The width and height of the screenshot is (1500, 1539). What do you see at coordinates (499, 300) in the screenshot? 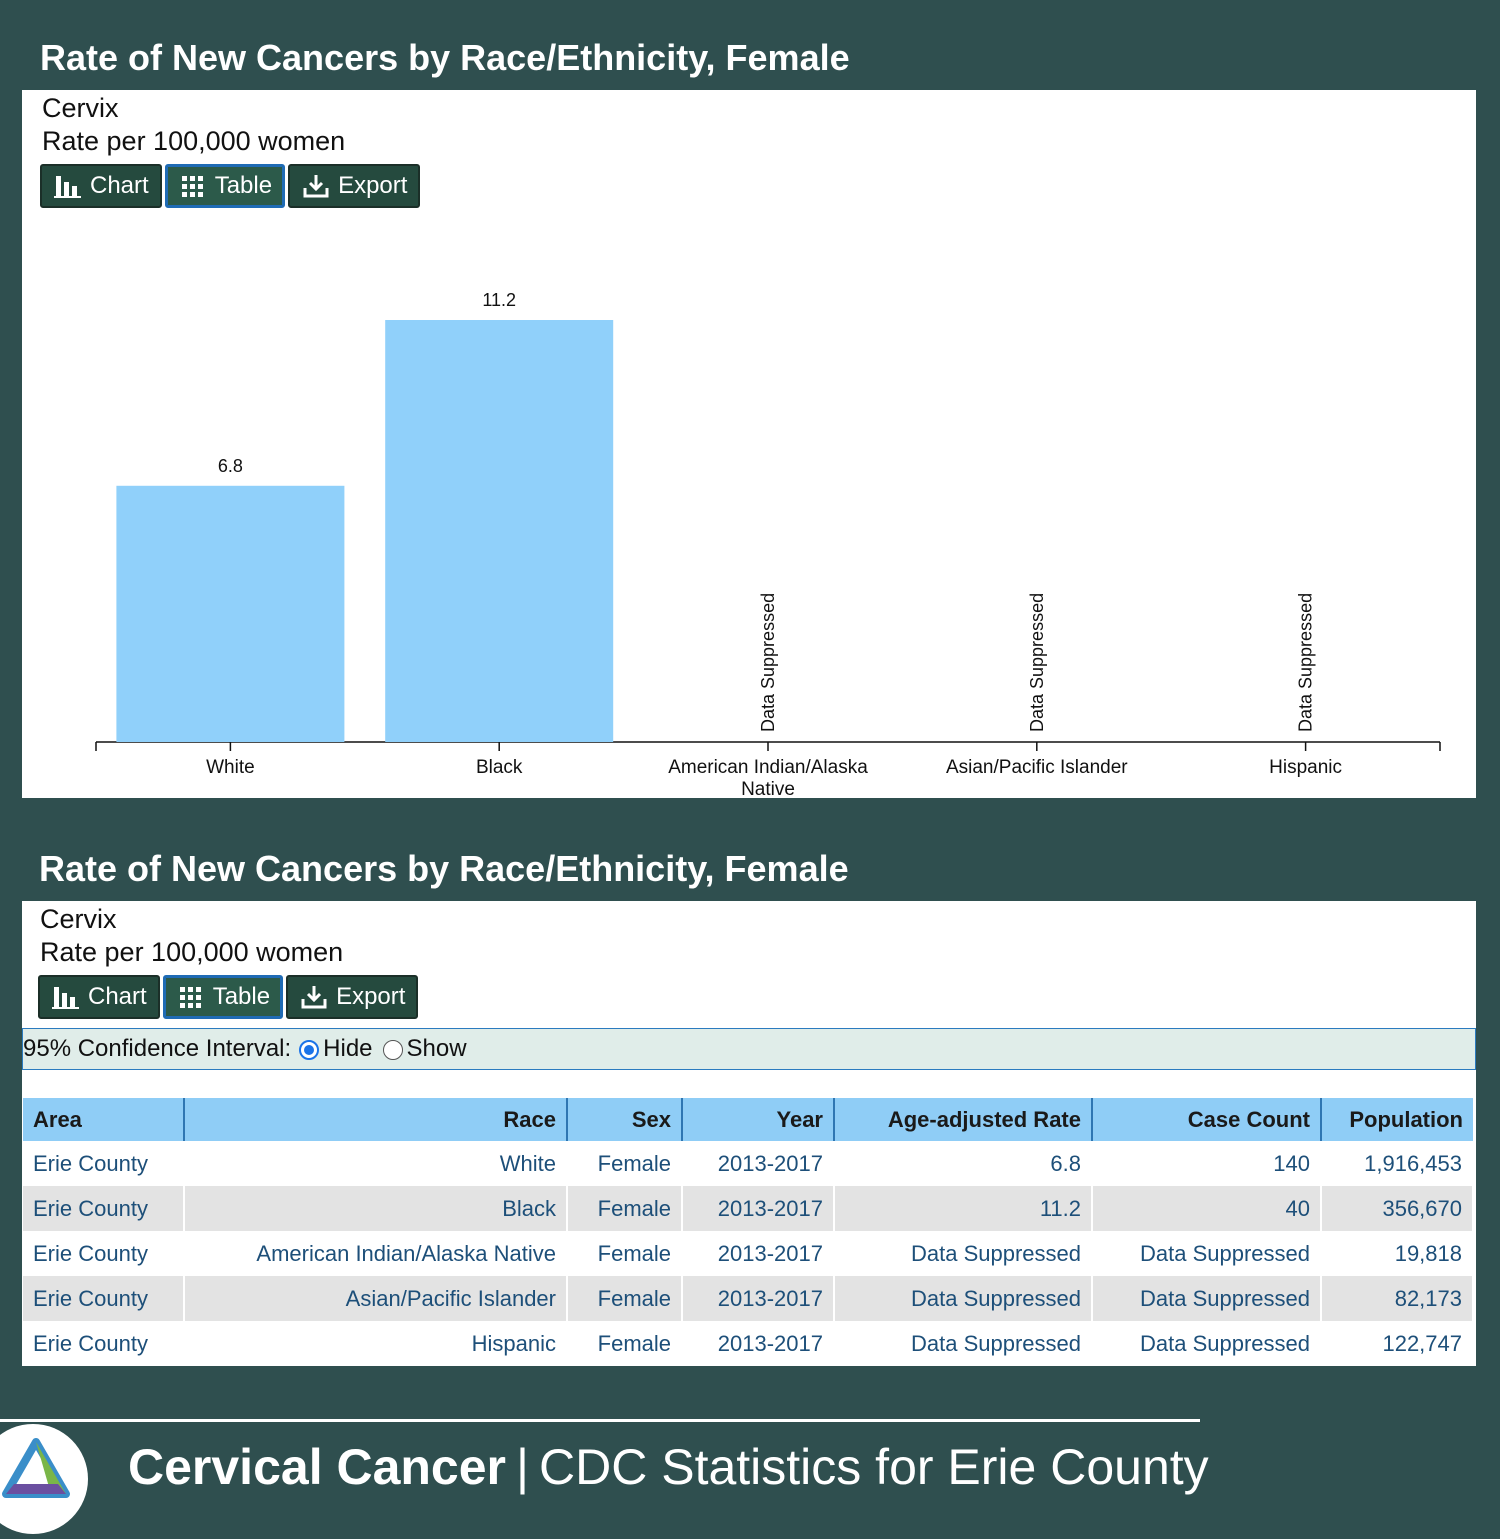
I see `data-label: 11.2` at bounding box center [499, 300].